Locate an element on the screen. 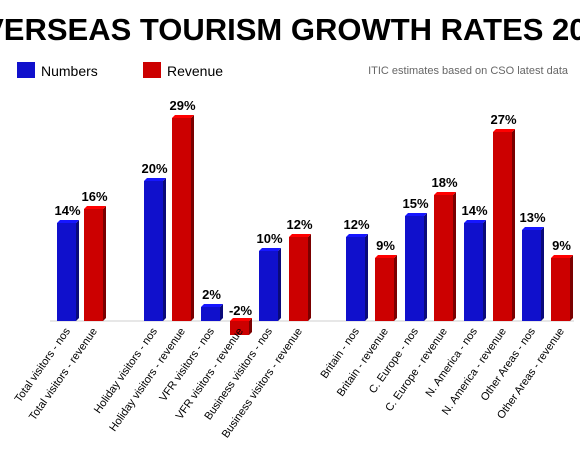 The height and width of the screenshot is (463, 580). value-label-8: 12% is located at coordinates (299, 224).